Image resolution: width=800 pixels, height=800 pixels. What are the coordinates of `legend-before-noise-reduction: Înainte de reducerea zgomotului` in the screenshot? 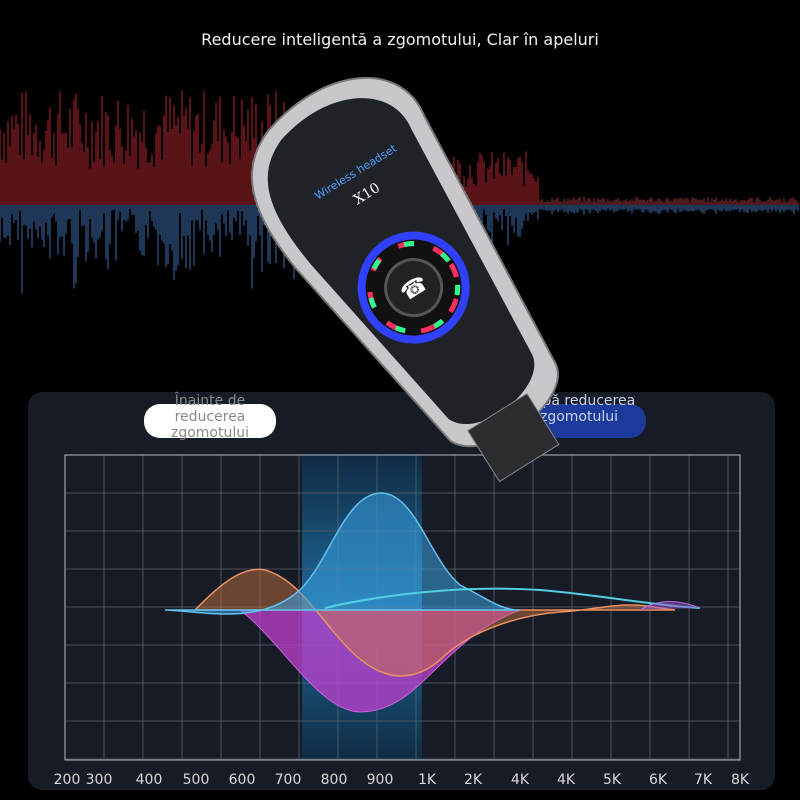 It's located at (210, 417).